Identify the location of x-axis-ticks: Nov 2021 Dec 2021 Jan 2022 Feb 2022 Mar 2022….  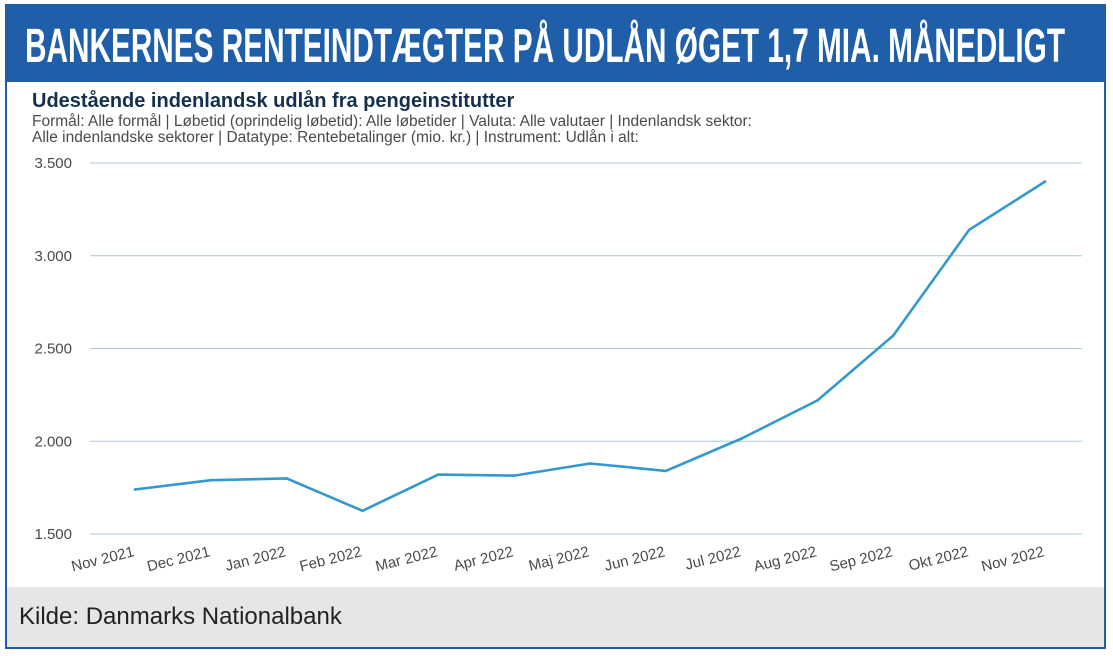
(558, 559).